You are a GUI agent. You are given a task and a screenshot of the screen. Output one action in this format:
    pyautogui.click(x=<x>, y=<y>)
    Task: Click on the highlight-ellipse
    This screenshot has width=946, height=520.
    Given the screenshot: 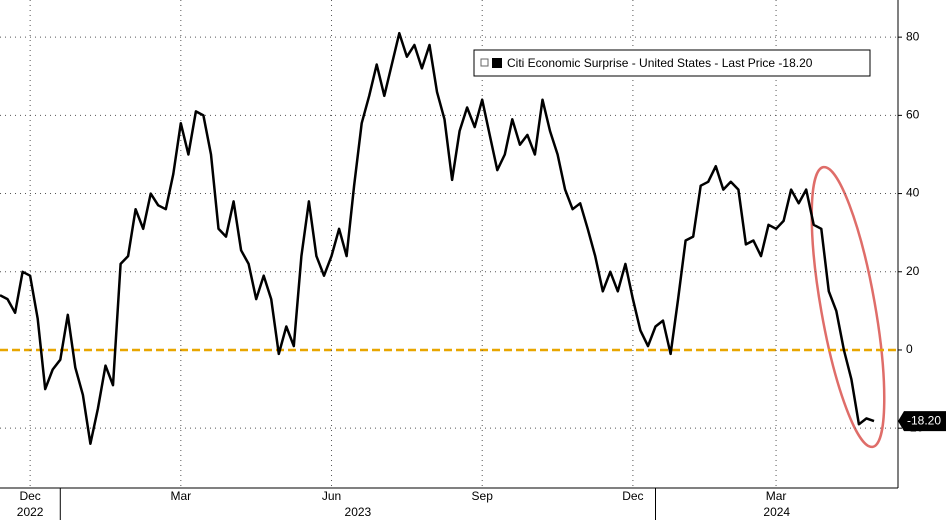 What is the action you would take?
    pyautogui.click(x=848, y=307)
    